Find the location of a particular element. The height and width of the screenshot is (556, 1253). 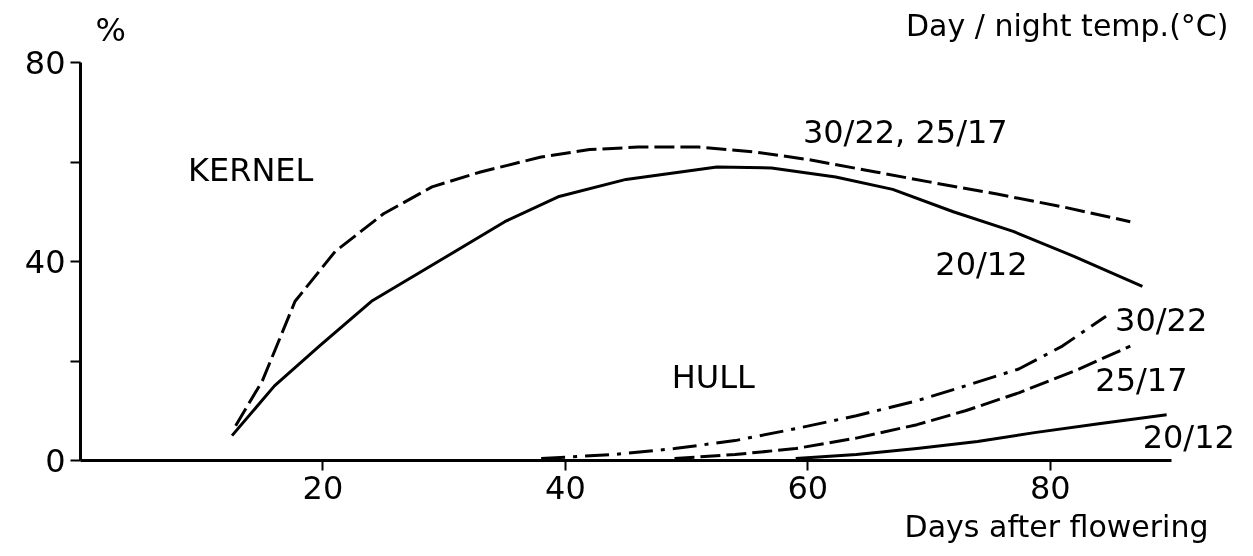

y-tick-label: 0 is located at coordinates (55, 461).